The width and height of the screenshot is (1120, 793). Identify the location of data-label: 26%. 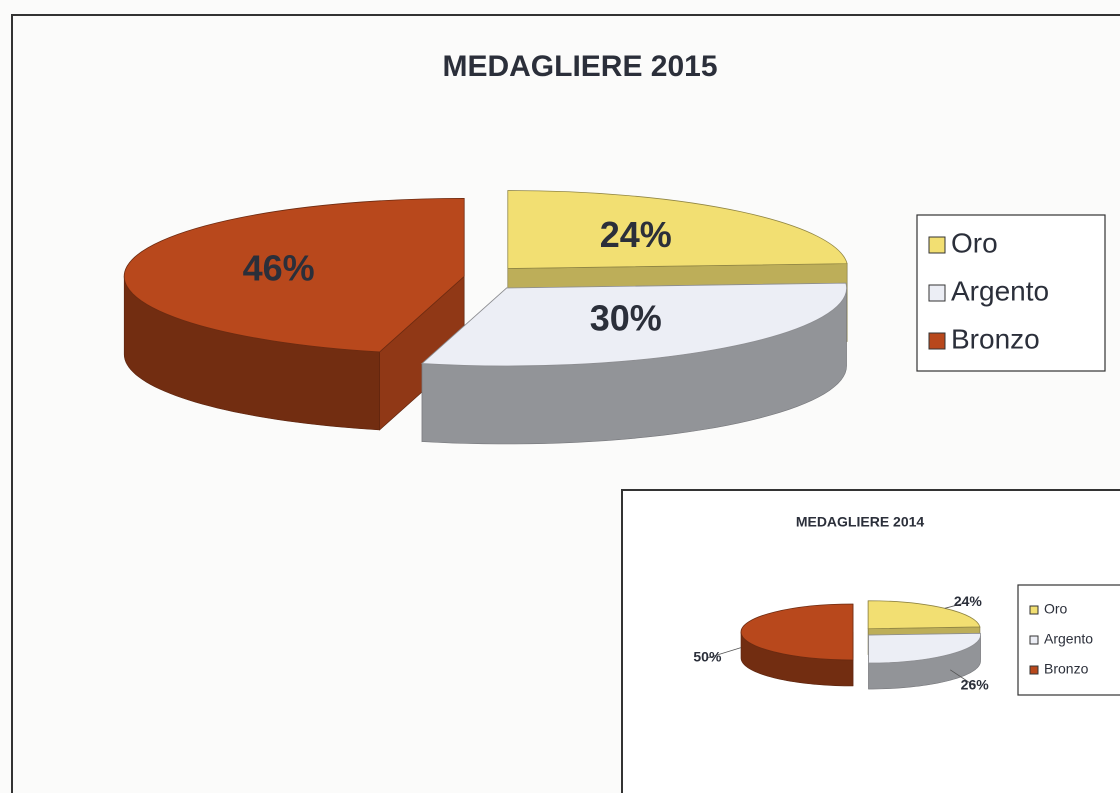
(975, 685).